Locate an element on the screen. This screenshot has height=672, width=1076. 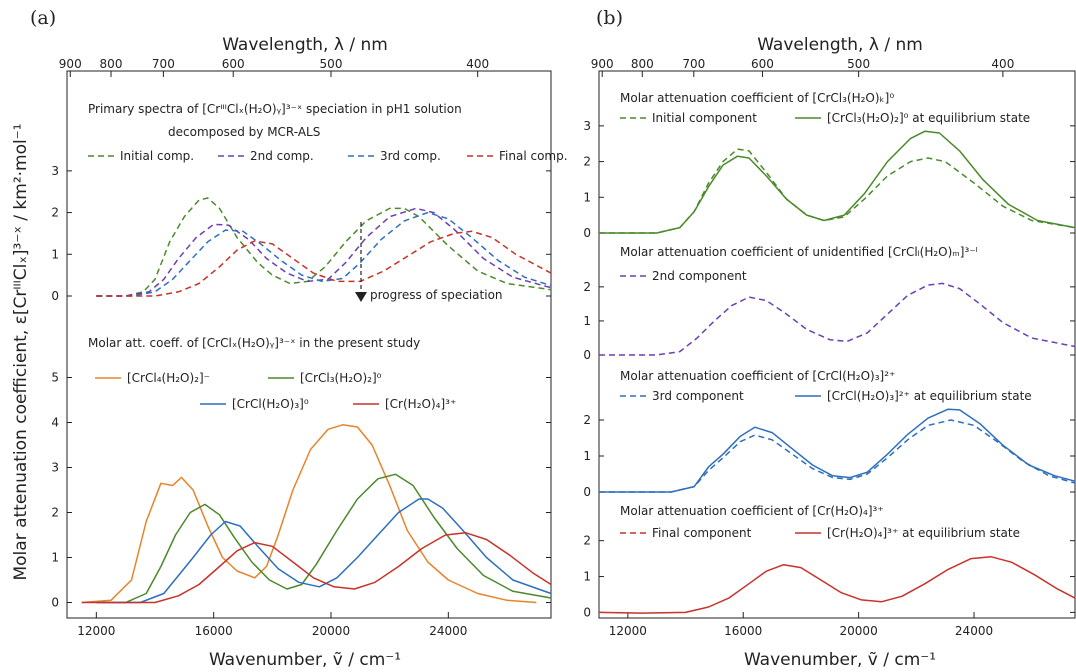
legend-label: 2nd component is located at coordinates (699, 276).